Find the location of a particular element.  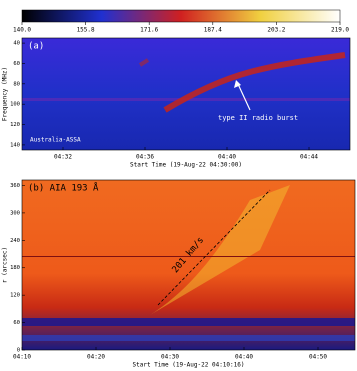

colorbar-tick-label: 219.0 is located at coordinates (340, 30).